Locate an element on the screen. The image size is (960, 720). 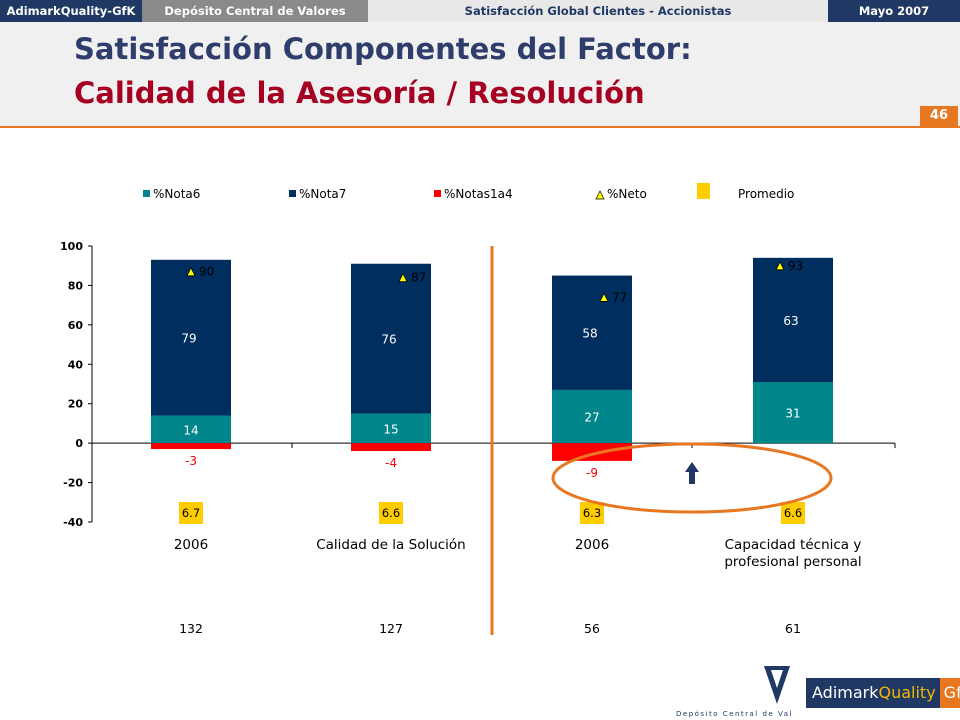
base-count: 61 is located at coordinates (793, 628).